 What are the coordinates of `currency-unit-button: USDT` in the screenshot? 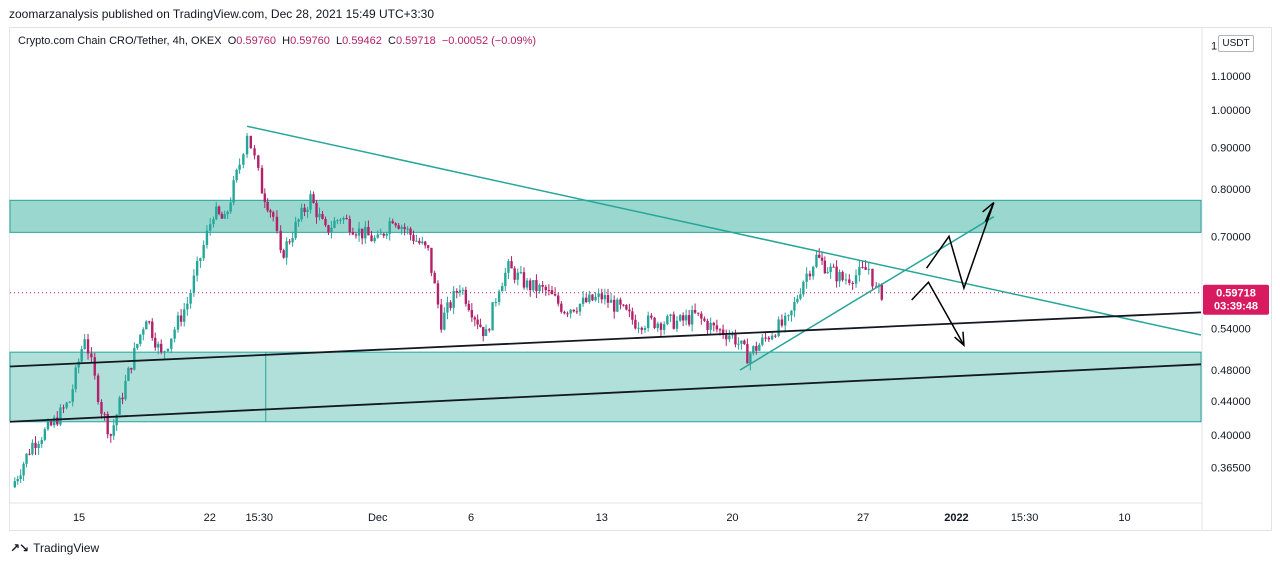 It's located at (1236, 43).